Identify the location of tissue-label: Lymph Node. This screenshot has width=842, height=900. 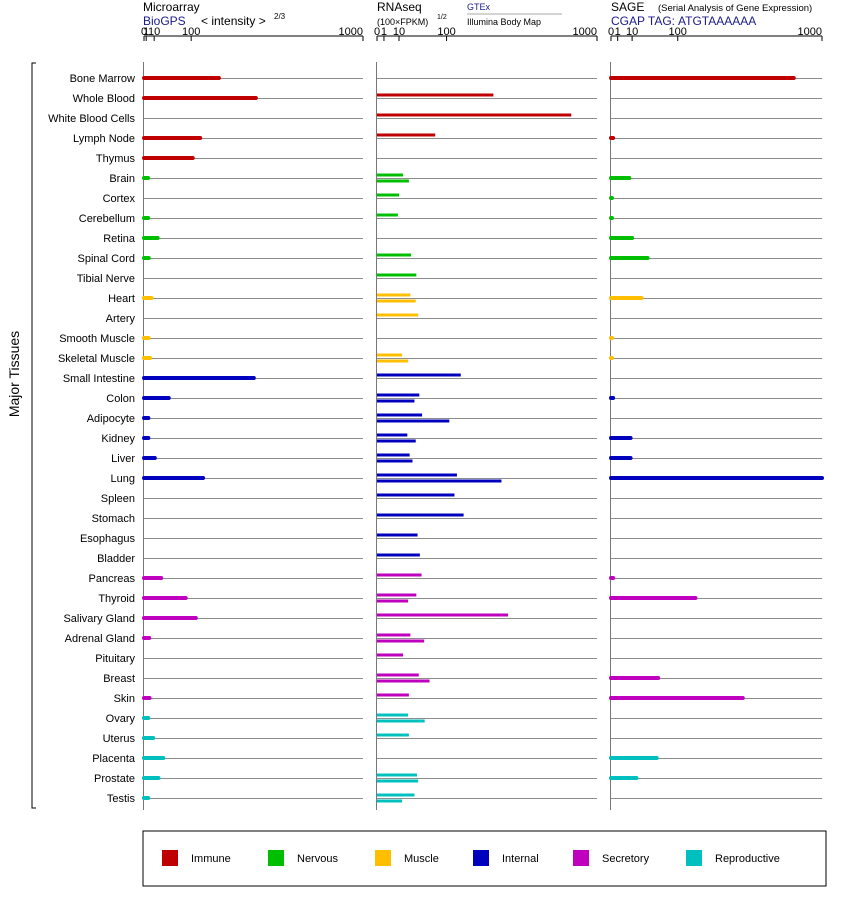
(104, 139).